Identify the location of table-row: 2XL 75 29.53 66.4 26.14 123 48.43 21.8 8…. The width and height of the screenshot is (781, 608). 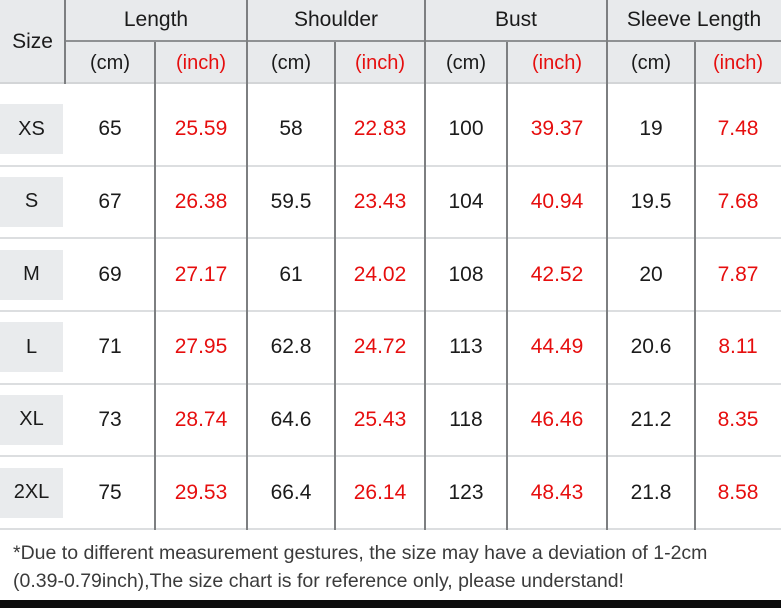
(390, 493).